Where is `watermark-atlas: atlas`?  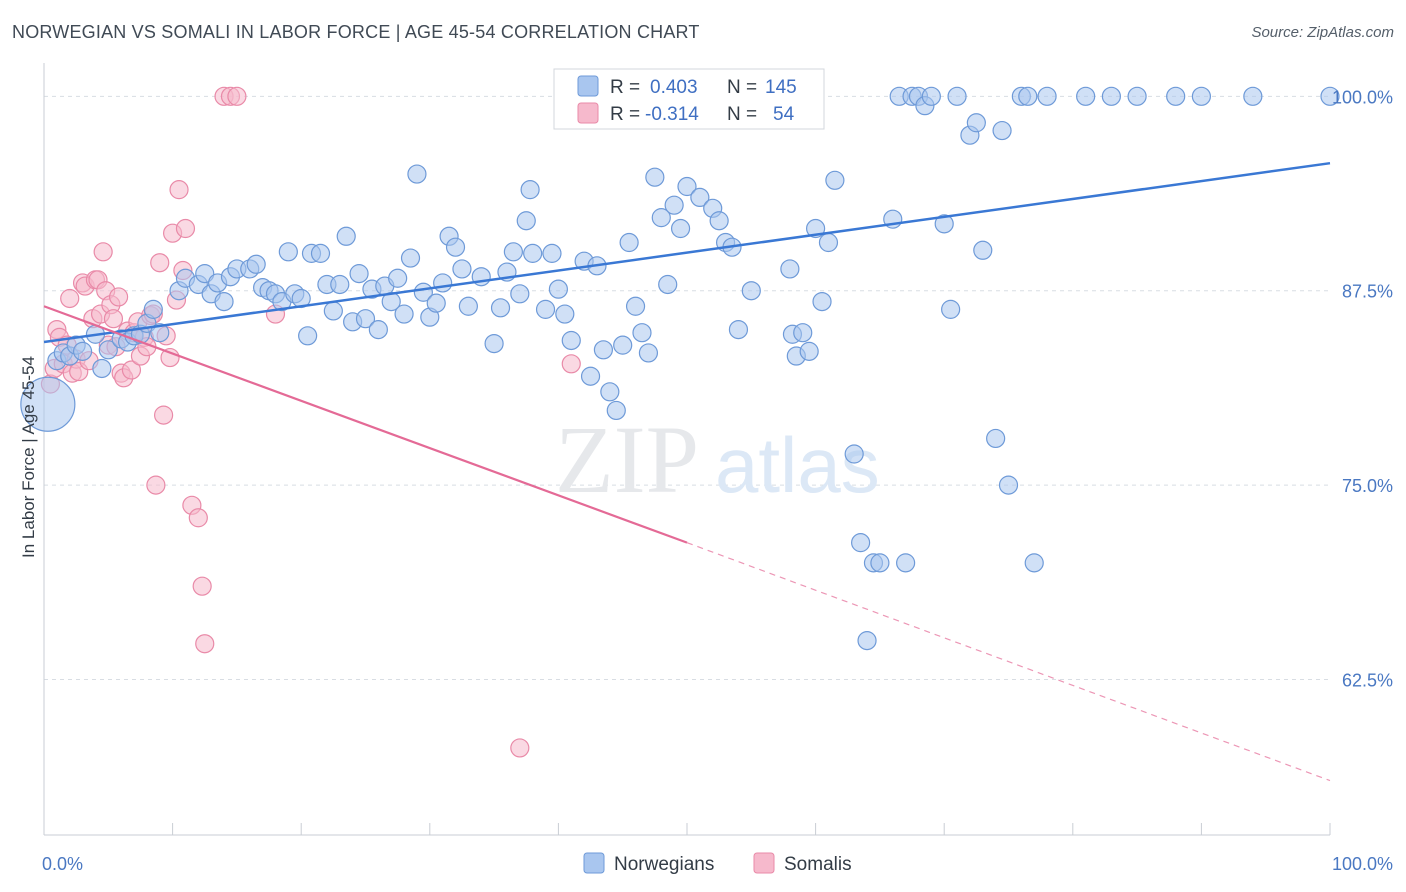 watermark-atlas: atlas is located at coordinates (797, 465).